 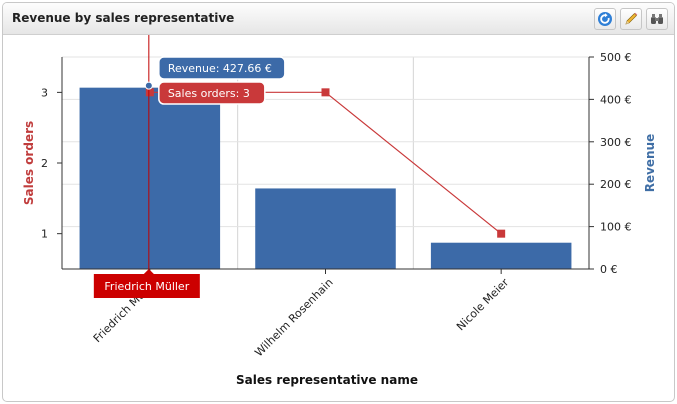 I want to click on refresh-icon, so click(x=605, y=19).